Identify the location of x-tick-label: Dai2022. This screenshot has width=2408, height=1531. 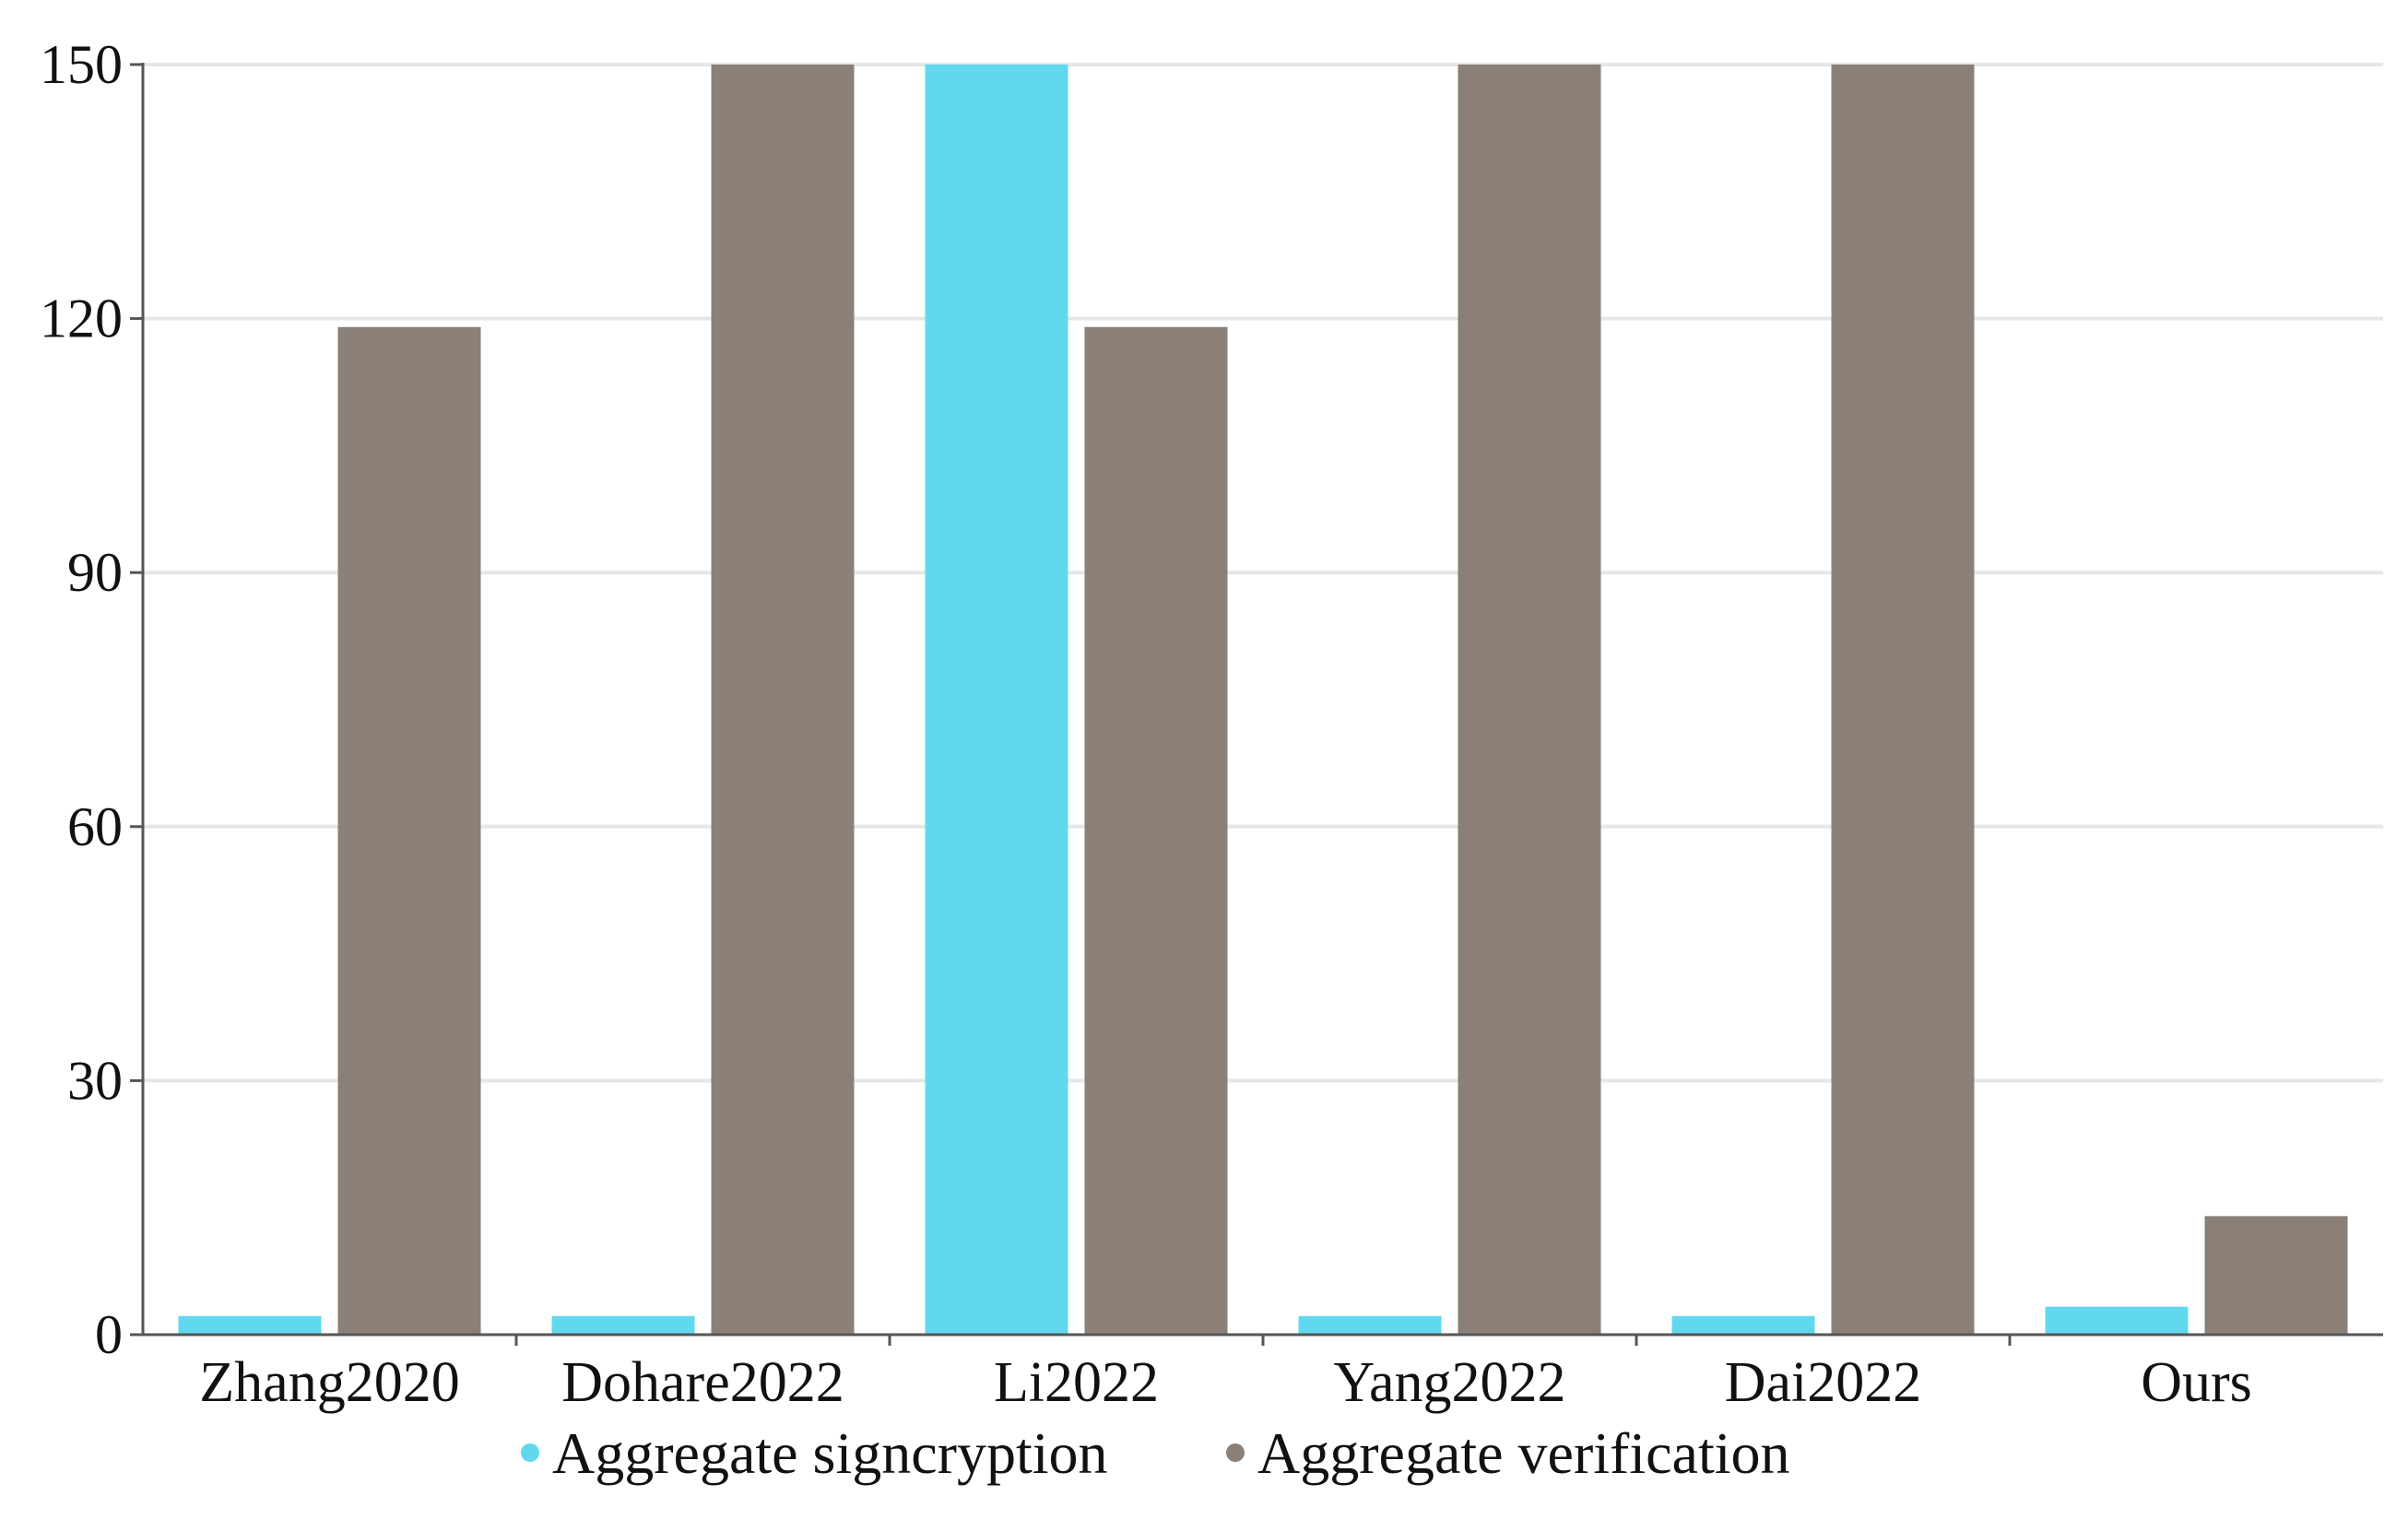
(1824, 1382).